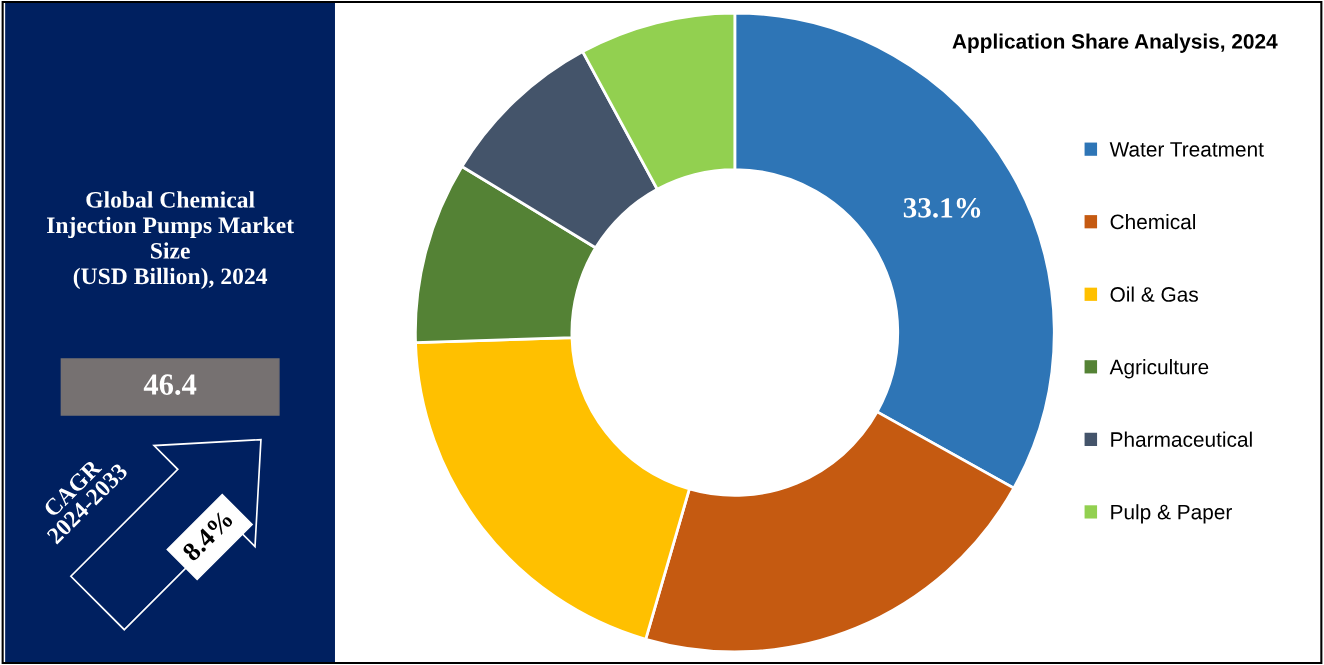 Image resolution: width=1324 pixels, height=665 pixels. I want to click on legend-label: Oil & Gas, so click(1154, 294).